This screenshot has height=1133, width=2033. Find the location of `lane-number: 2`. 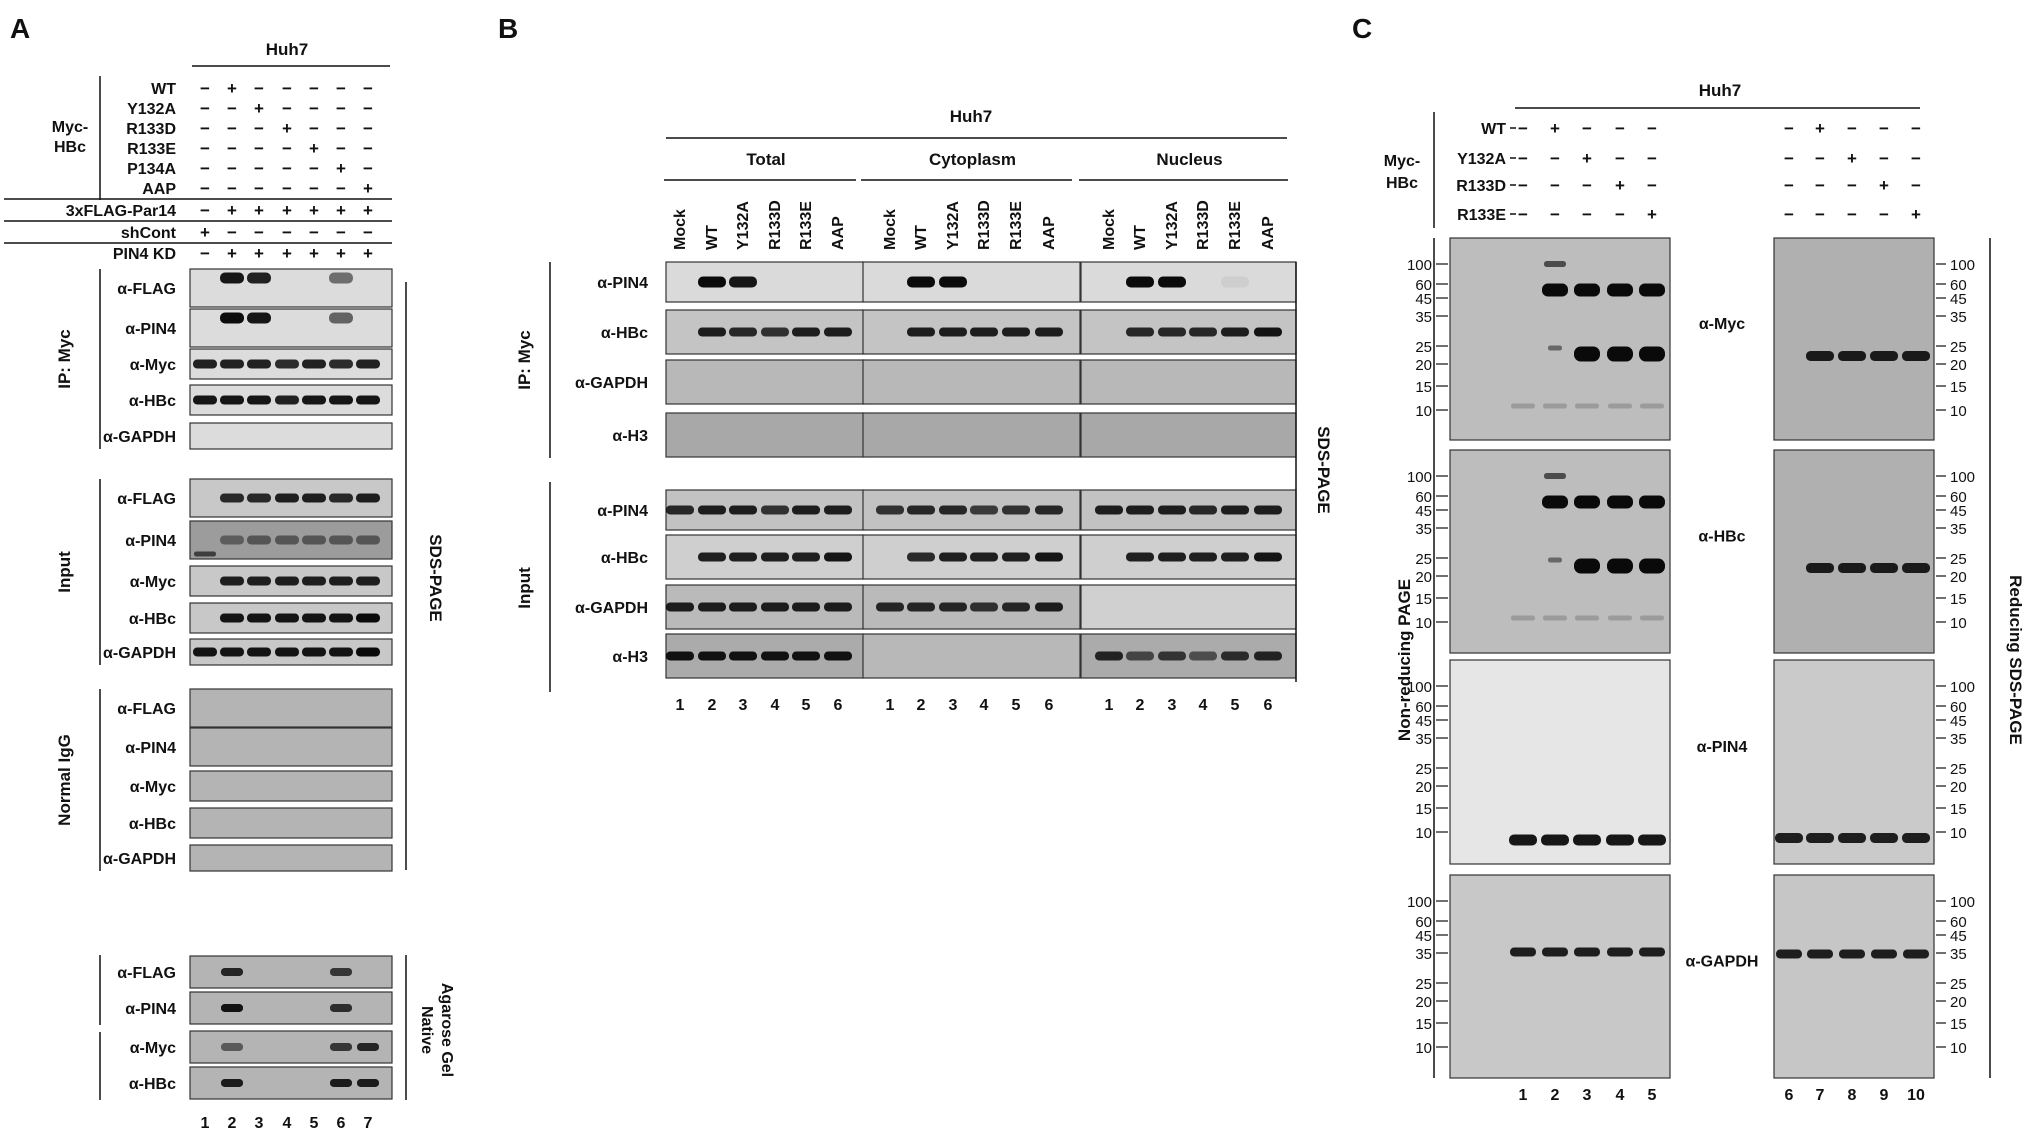

lane-number: 2 is located at coordinates (232, 1123).